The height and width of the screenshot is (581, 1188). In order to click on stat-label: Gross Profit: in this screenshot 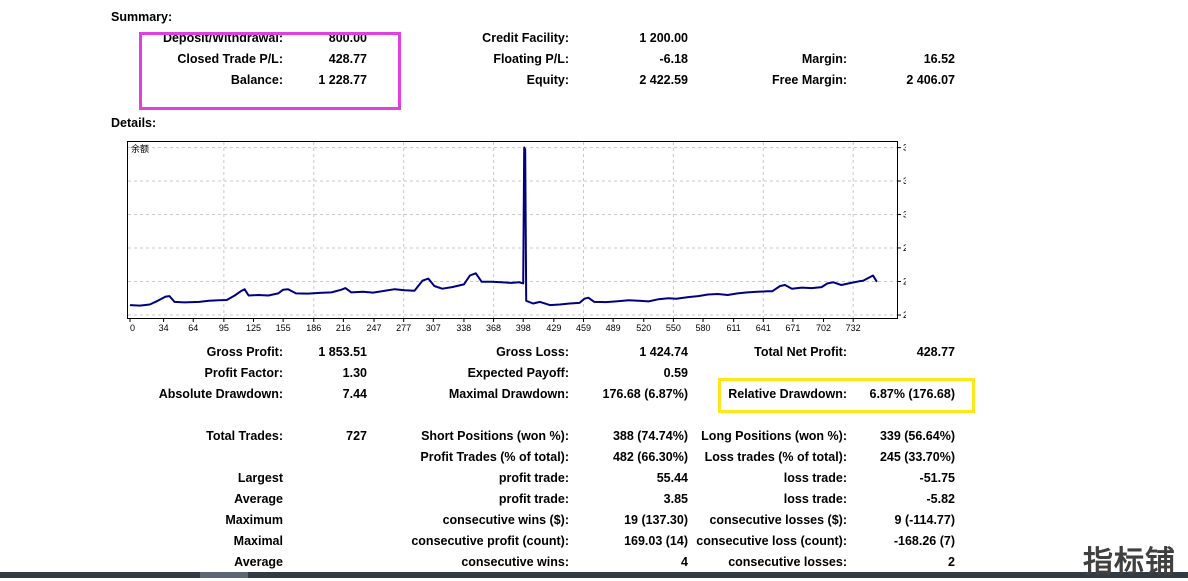, I will do `click(244, 352)`.